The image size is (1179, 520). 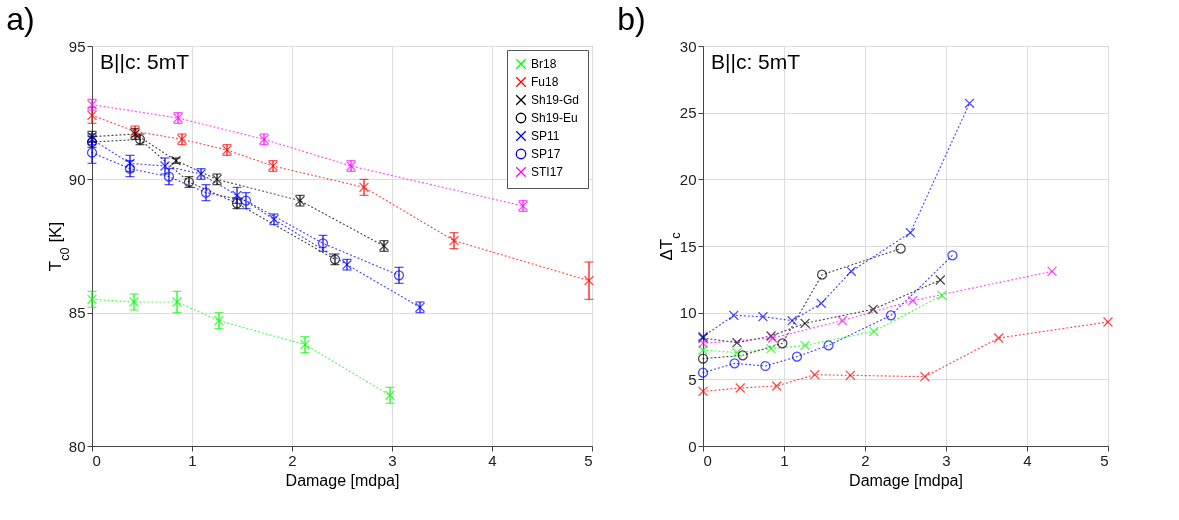 What do you see at coordinates (692, 446) in the screenshot?
I see `y-tick-label: 0` at bounding box center [692, 446].